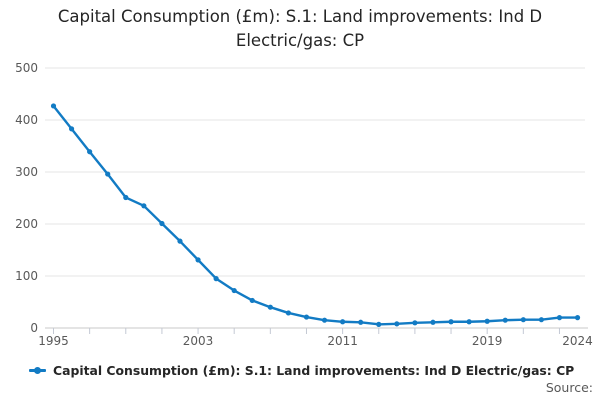 This screenshot has width=600, height=400. What do you see at coordinates (26, 172) in the screenshot?
I see `y-axis-label: 300` at bounding box center [26, 172].